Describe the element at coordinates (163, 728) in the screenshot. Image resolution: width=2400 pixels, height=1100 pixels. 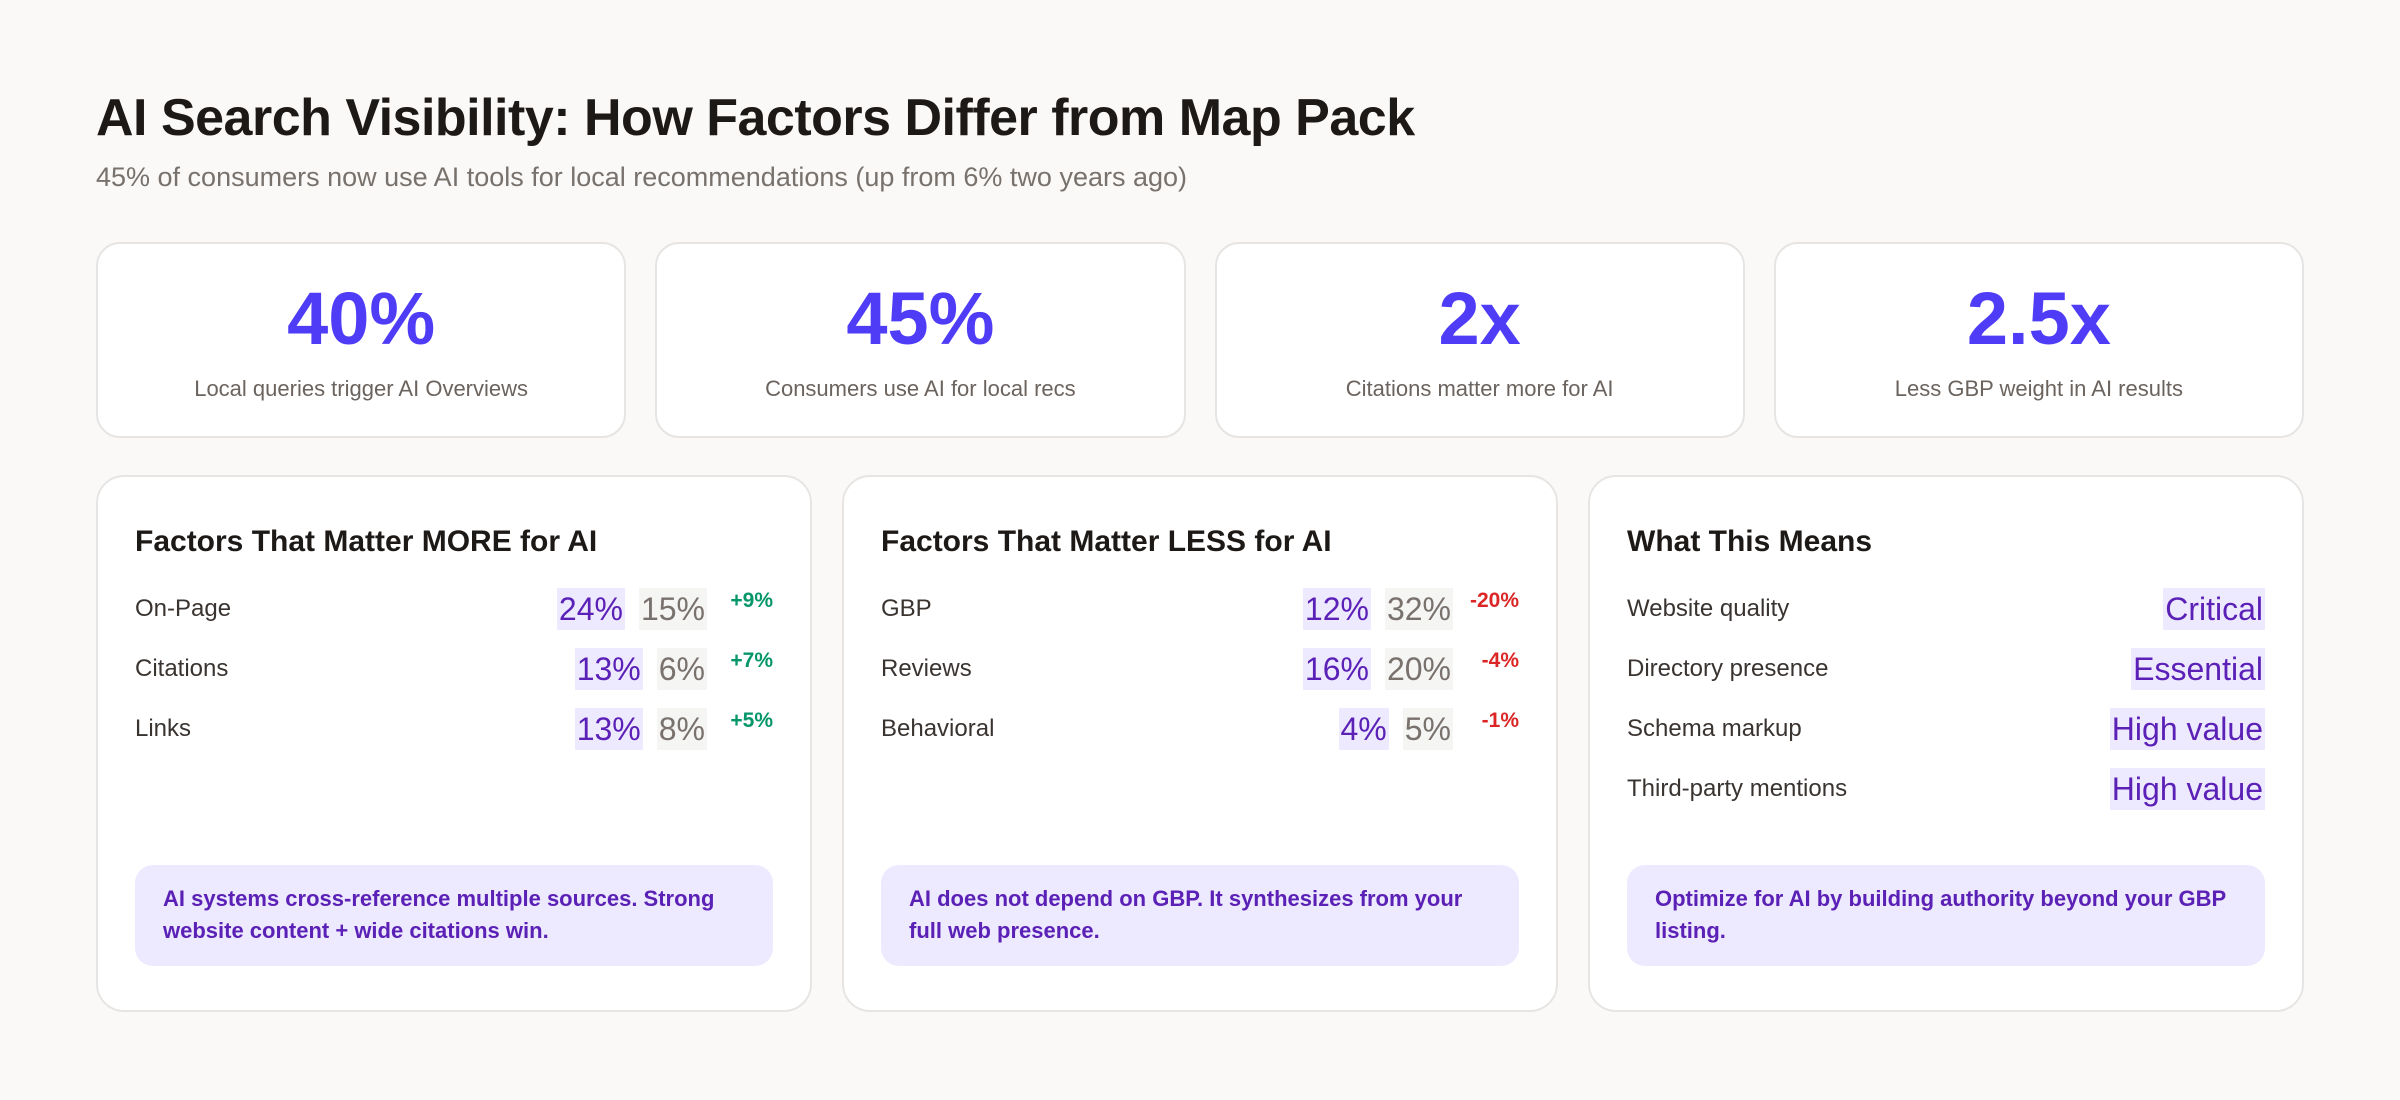
I see `factor-name: Links` at that location.